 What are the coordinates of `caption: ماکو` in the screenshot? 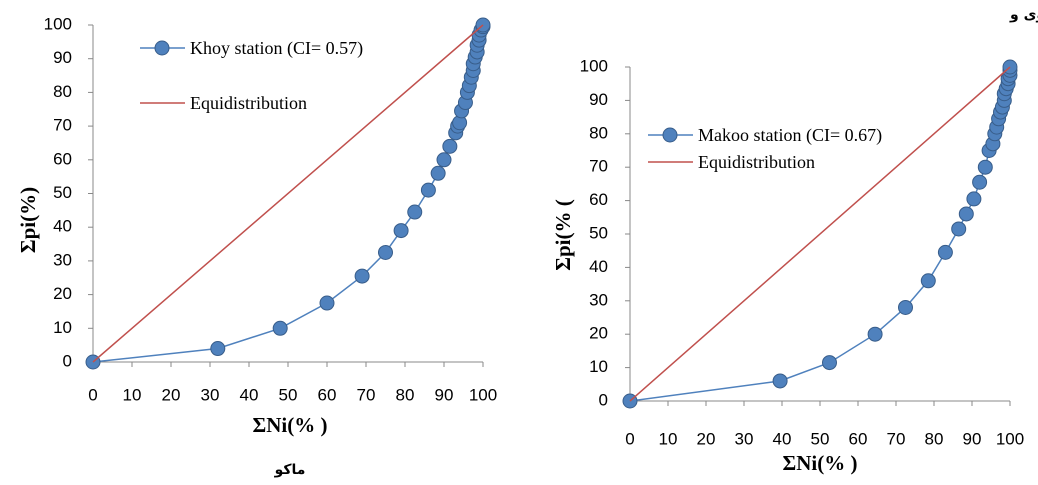 It's located at (290, 470).